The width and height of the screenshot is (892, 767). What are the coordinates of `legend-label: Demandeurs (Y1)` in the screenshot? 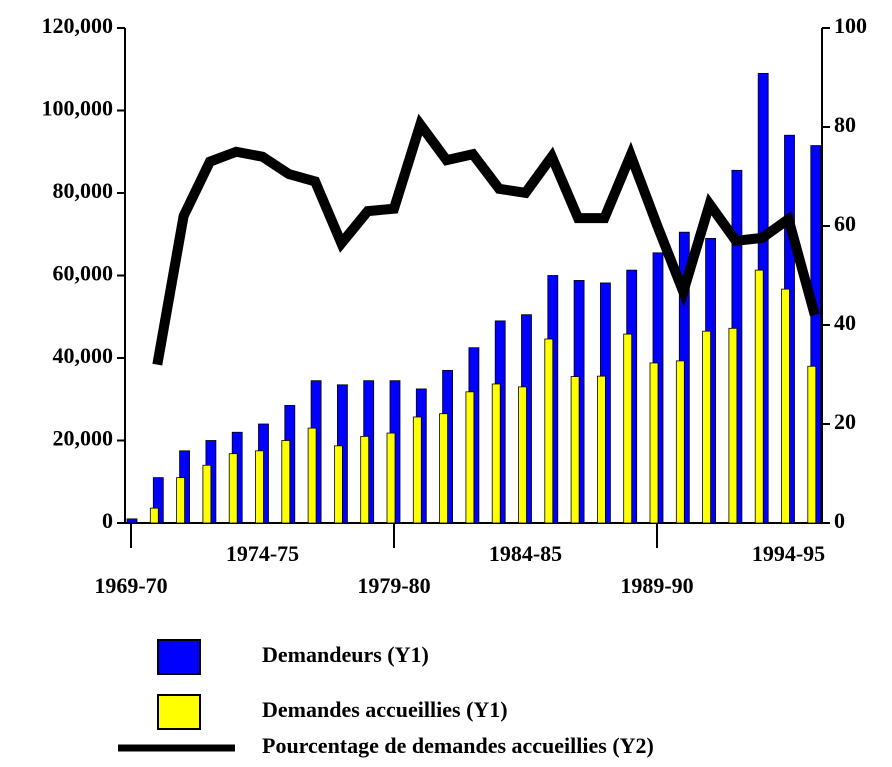 It's located at (345, 654).